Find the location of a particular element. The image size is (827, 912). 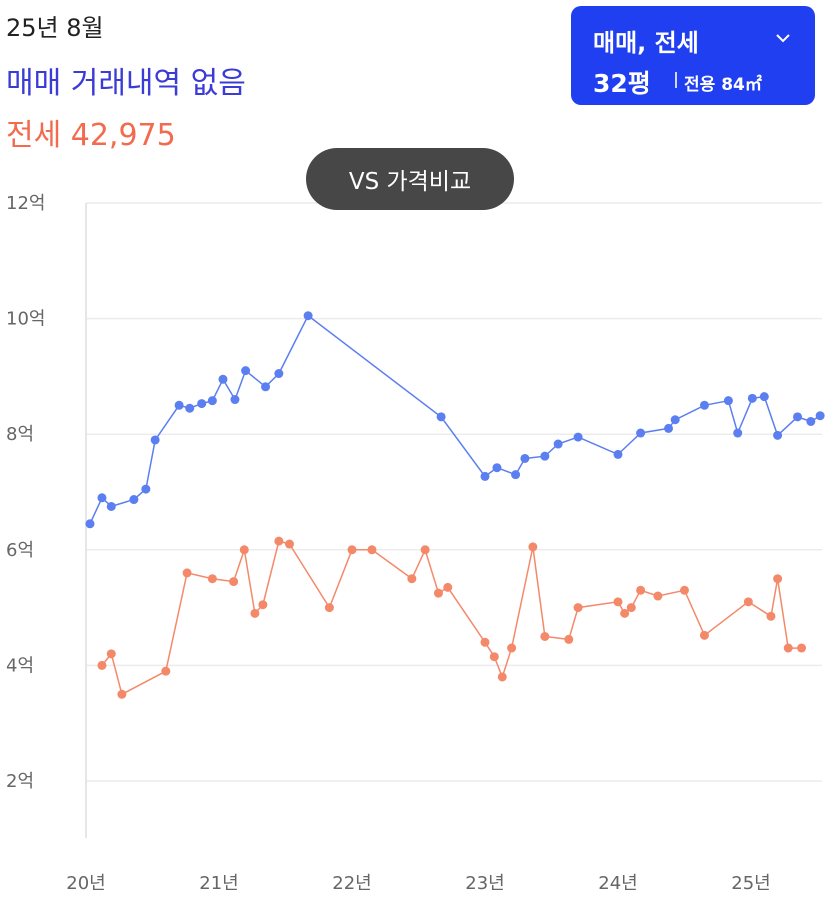

x-tick-label: 25년 is located at coordinates (750, 883).